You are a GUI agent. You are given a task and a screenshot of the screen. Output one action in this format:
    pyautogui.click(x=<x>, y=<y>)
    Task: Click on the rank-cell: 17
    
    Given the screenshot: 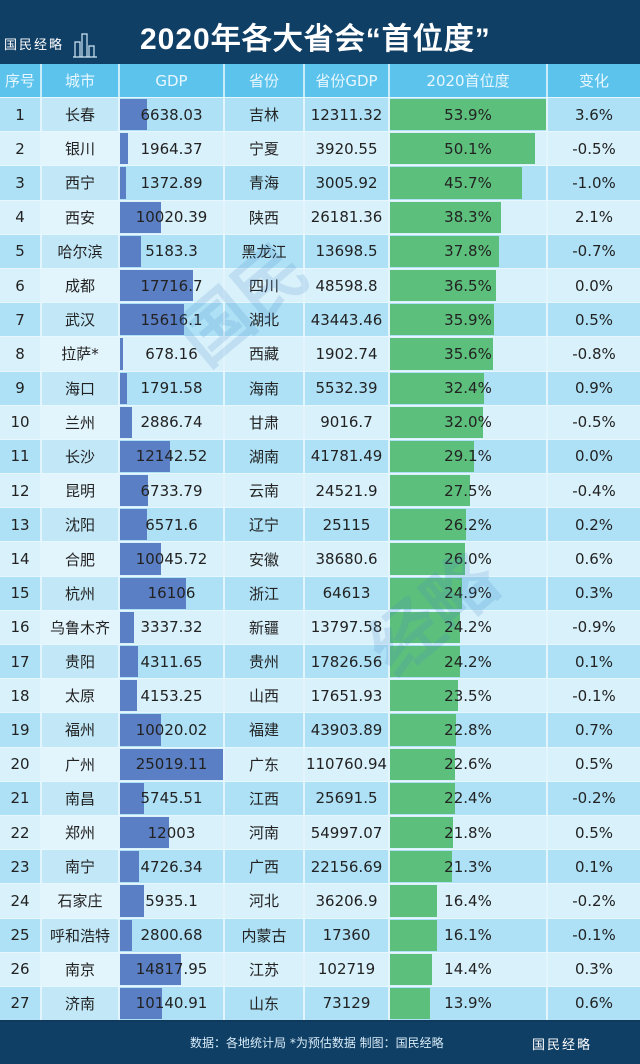 What is the action you would take?
    pyautogui.click(x=21, y=662)
    